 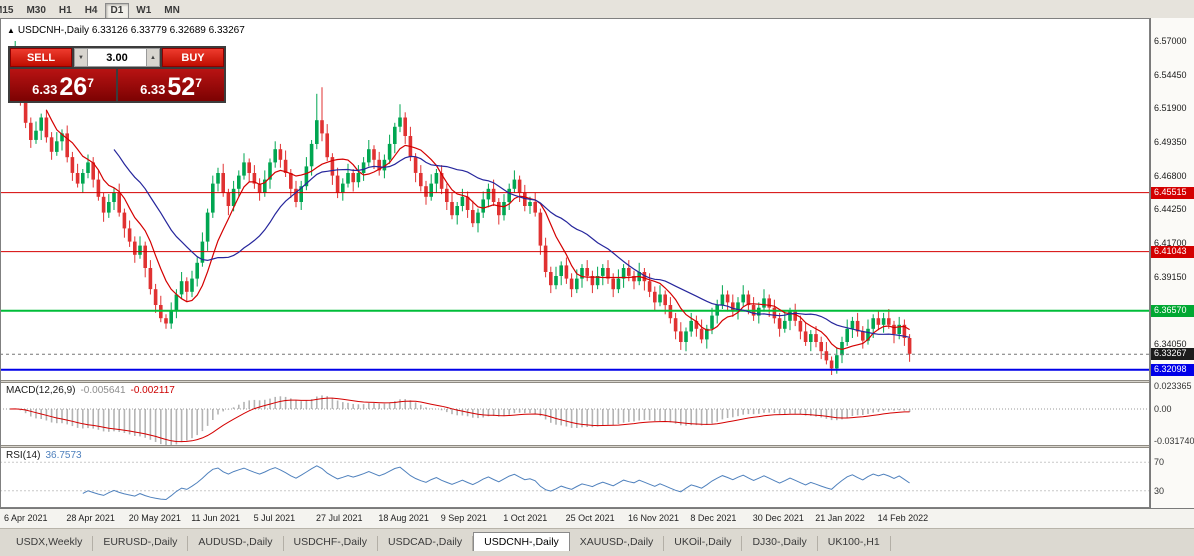 What do you see at coordinates (590, 518) in the screenshot?
I see `date-label: 25 Oct 2021` at bounding box center [590, 518].